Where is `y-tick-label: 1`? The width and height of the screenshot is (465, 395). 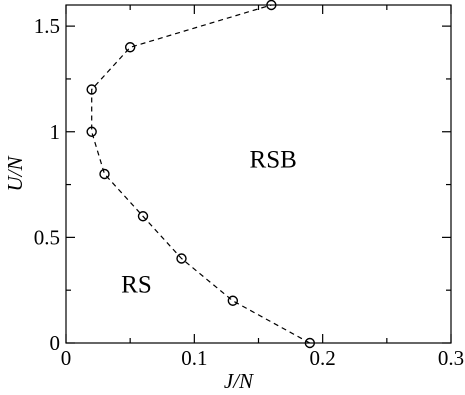 y-tick-label: 1 is located at coordinates (55, 132).